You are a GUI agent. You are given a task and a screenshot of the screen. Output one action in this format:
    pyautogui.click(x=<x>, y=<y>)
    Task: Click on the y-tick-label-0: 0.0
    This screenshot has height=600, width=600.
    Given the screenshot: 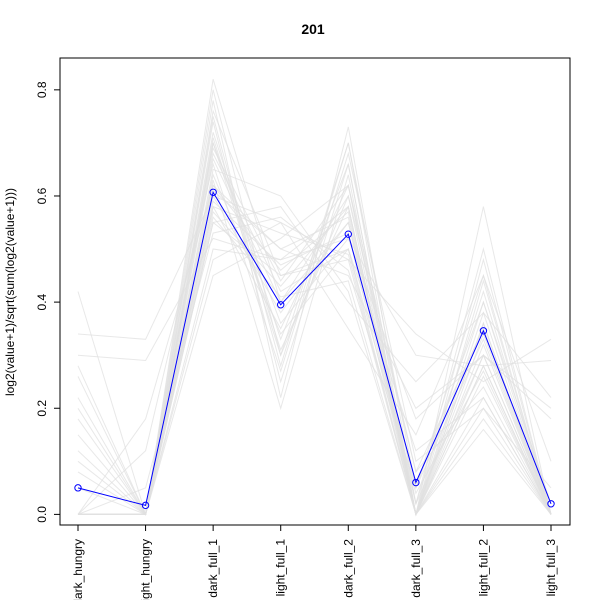 What is the action you would take?
    pyautogui.click(x=42, y=514)
    